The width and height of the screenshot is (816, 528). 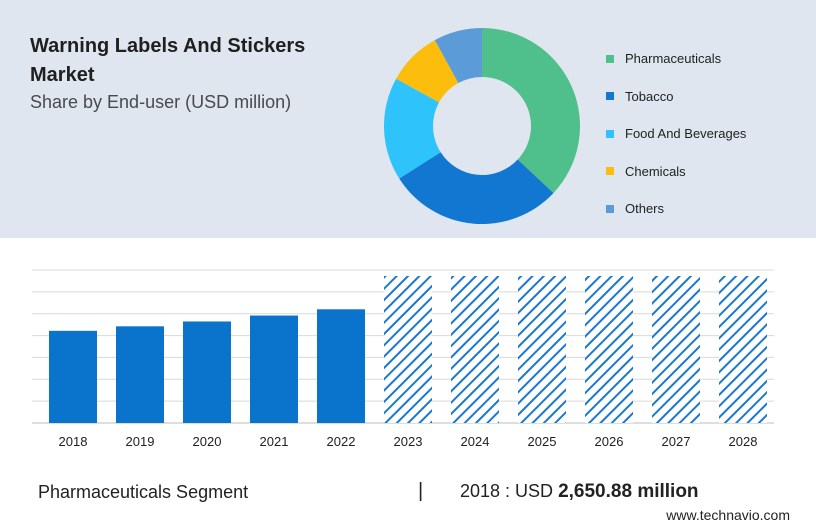 What do you see at coordinates (274, 369) in the screenshot?
I see `bar-2021` at bounding box center [274, 369].